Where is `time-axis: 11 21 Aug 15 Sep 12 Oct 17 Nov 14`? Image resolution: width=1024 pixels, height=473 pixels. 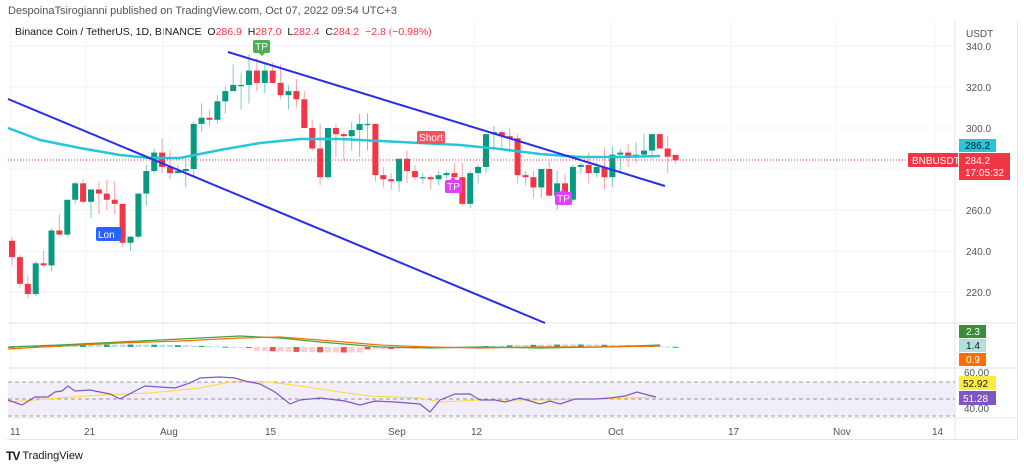 time-axis: 11 21 Aug 15 Sep 12 Oct 17 Nov 14 is located at coordinates (477, 432).